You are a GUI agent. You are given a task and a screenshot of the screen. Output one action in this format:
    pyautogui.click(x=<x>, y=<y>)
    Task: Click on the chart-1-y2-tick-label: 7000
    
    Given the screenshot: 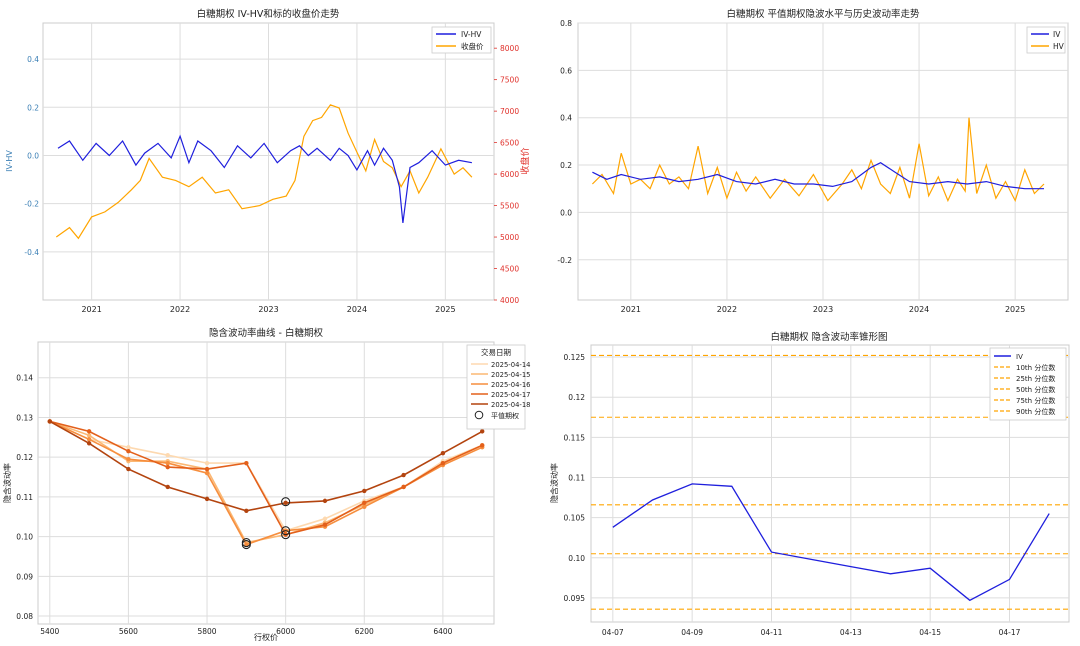 What is the action you would take?
    pyautogui.click(x=509, y=111)
    